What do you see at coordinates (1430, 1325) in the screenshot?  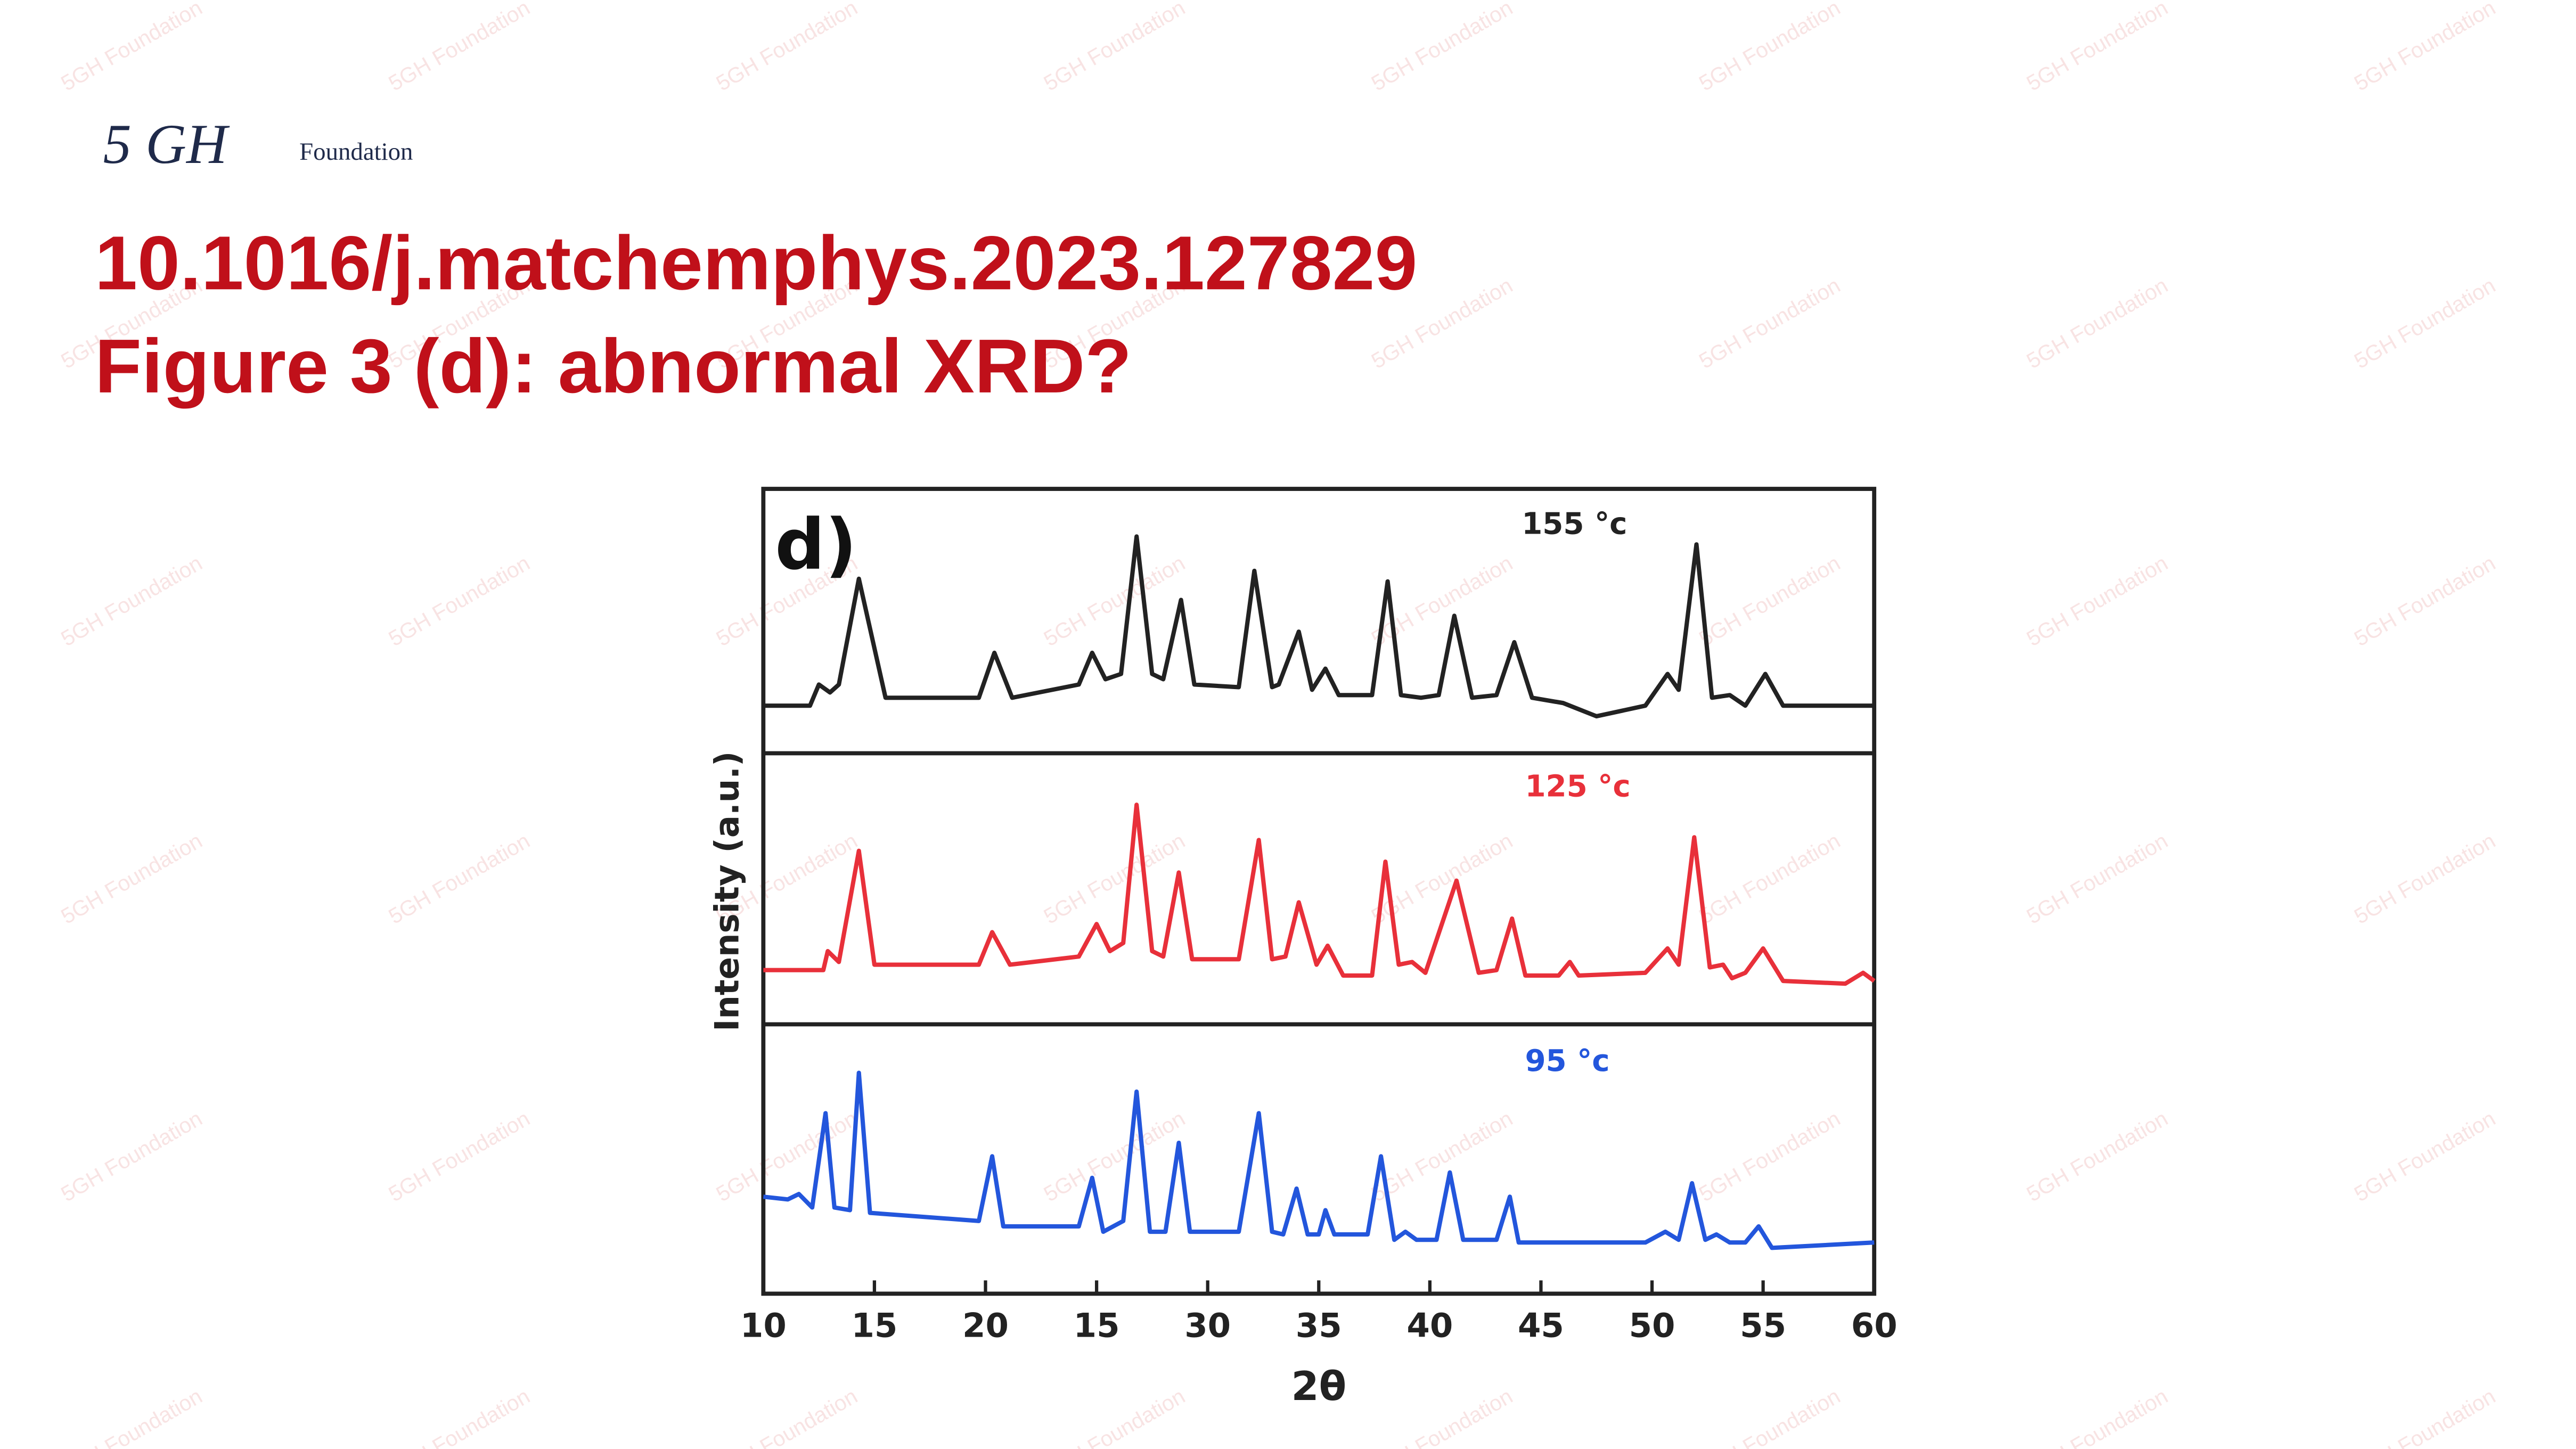 I see `x-tick-label: 40` at bounding box center [1430, 1325].